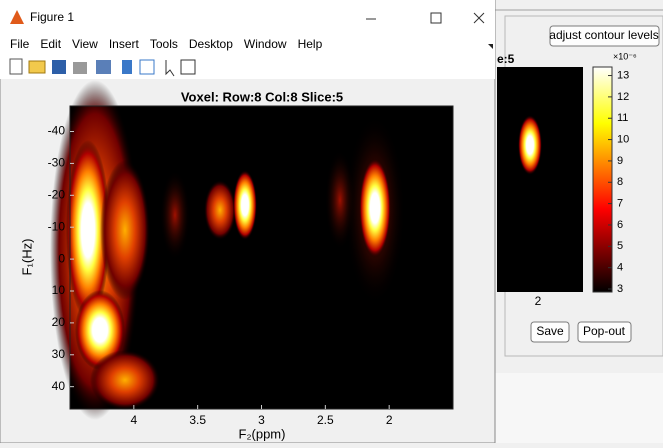 This screenshot has height=448, width=663. What do you see at coordinates (620, 161) in the screenshot?
I see `colorbar-tick-label: 9` at bounding box center [620, 161].